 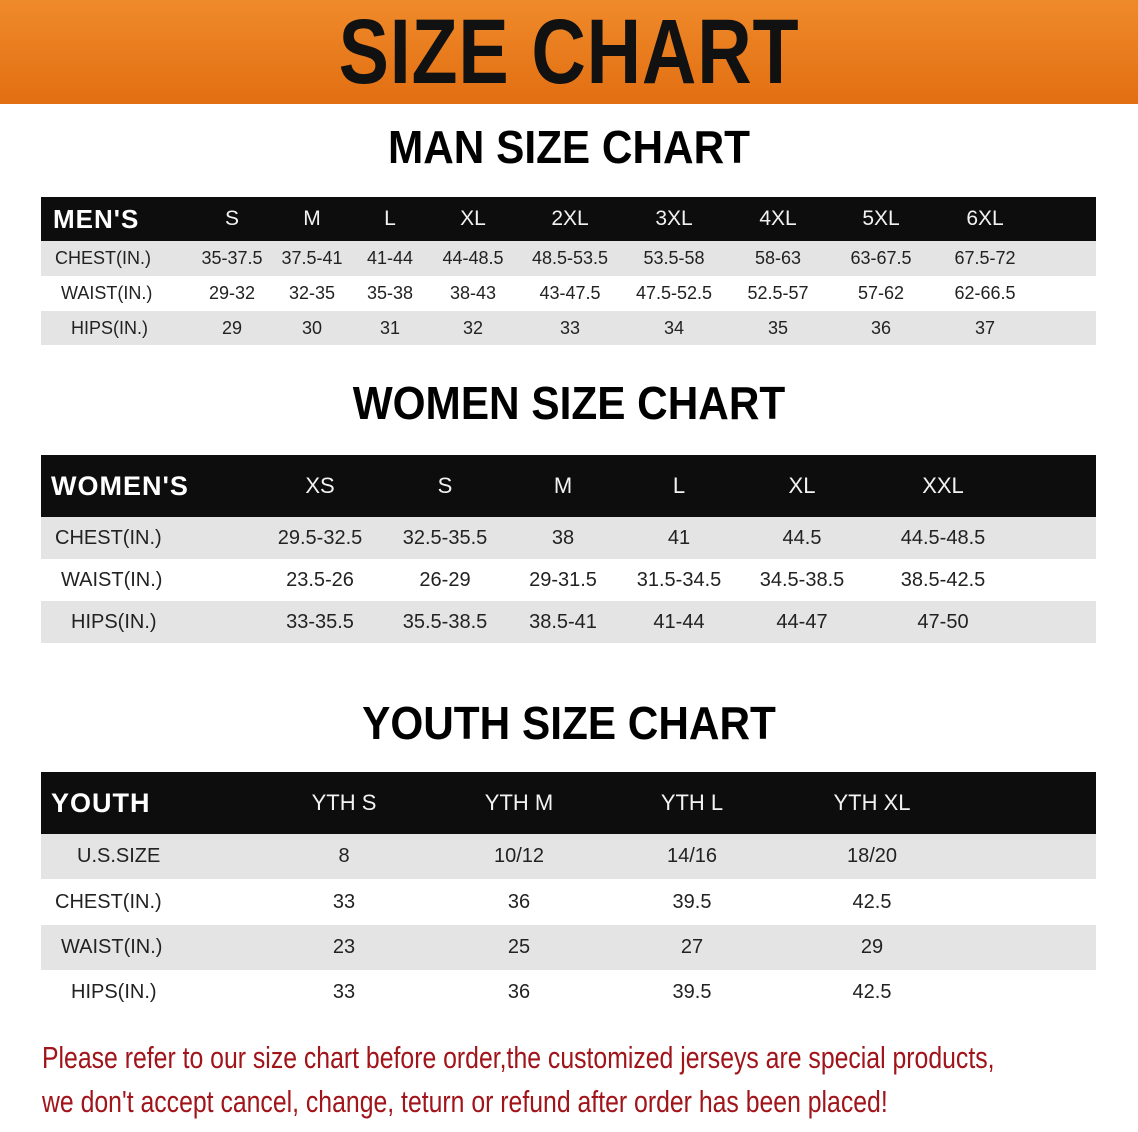 What do you see at coordinates (445, 485) in the screenshot?
I see `size-column-header: S` at bounding box center [445, 485].